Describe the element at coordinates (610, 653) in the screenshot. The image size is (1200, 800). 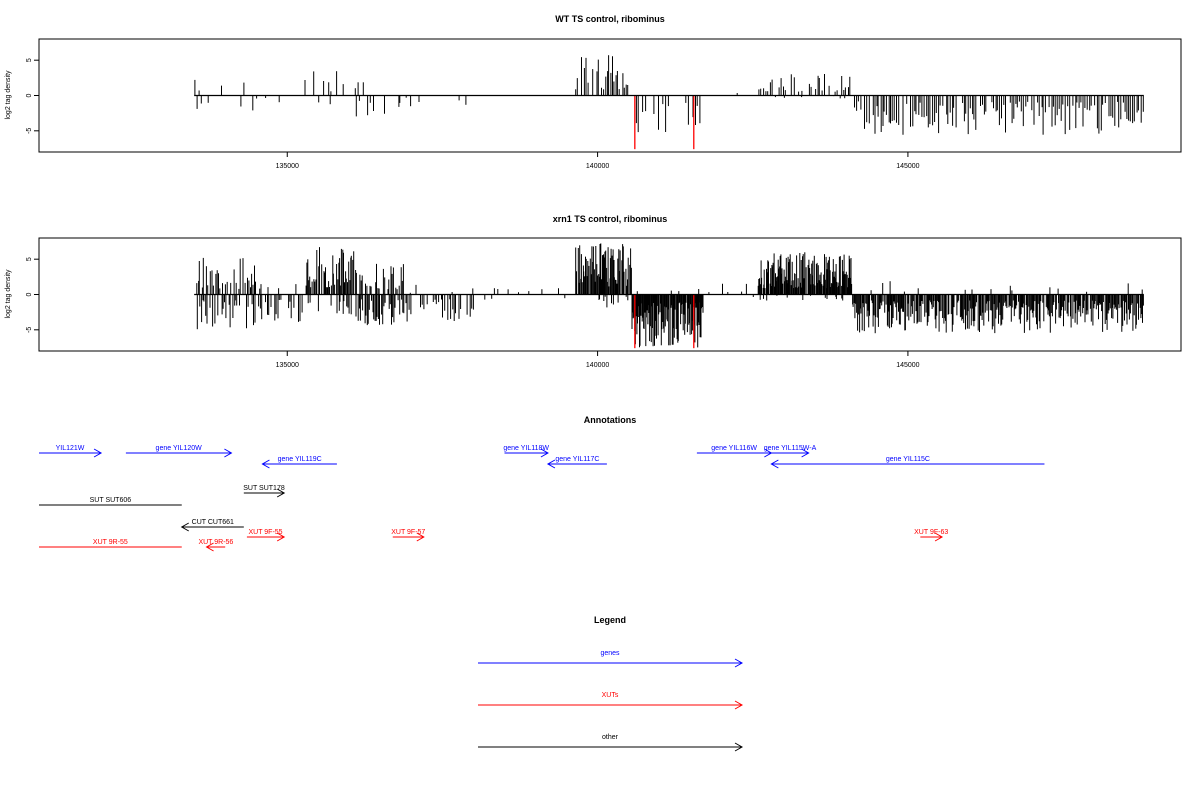
I see `legend-label: genes` at that location.